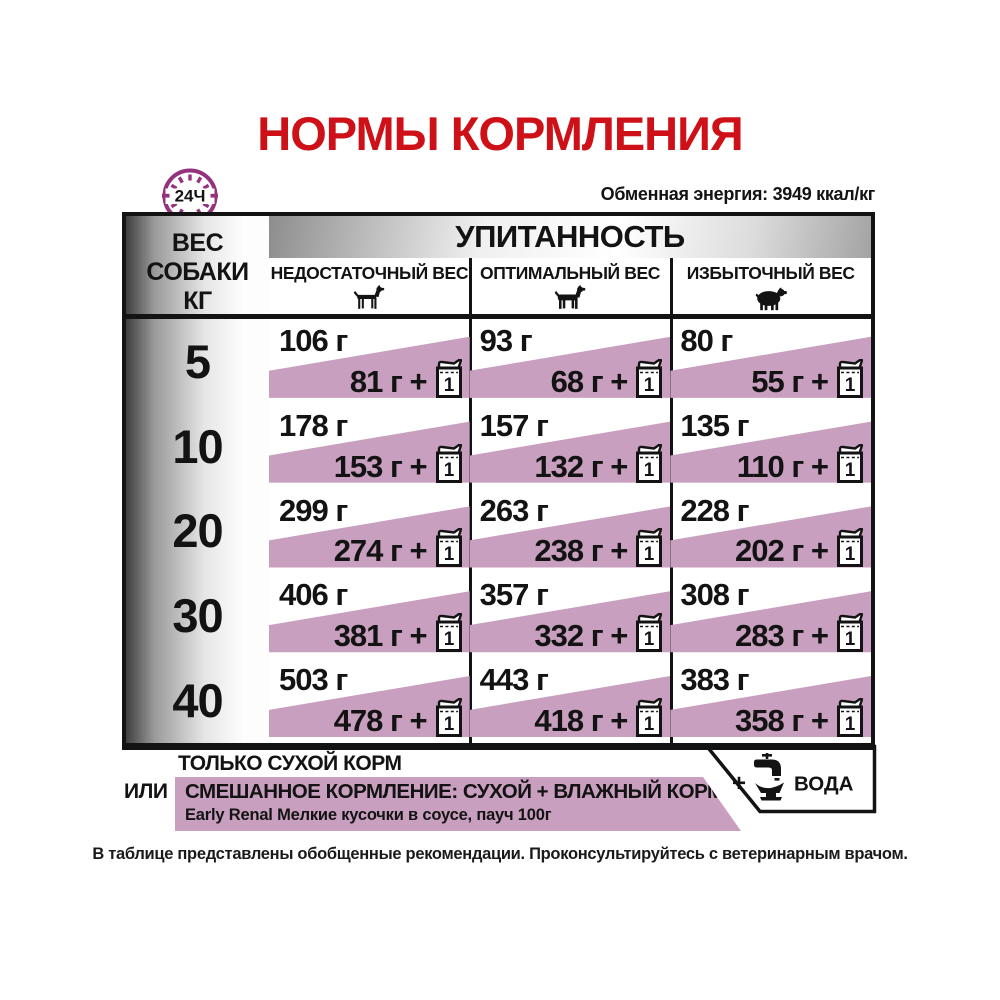 The image size is (1000, 1000). Describe the element at coordinates (706, 340) in the screenshot. I see `dry-only-grams: 80 г` at that location.